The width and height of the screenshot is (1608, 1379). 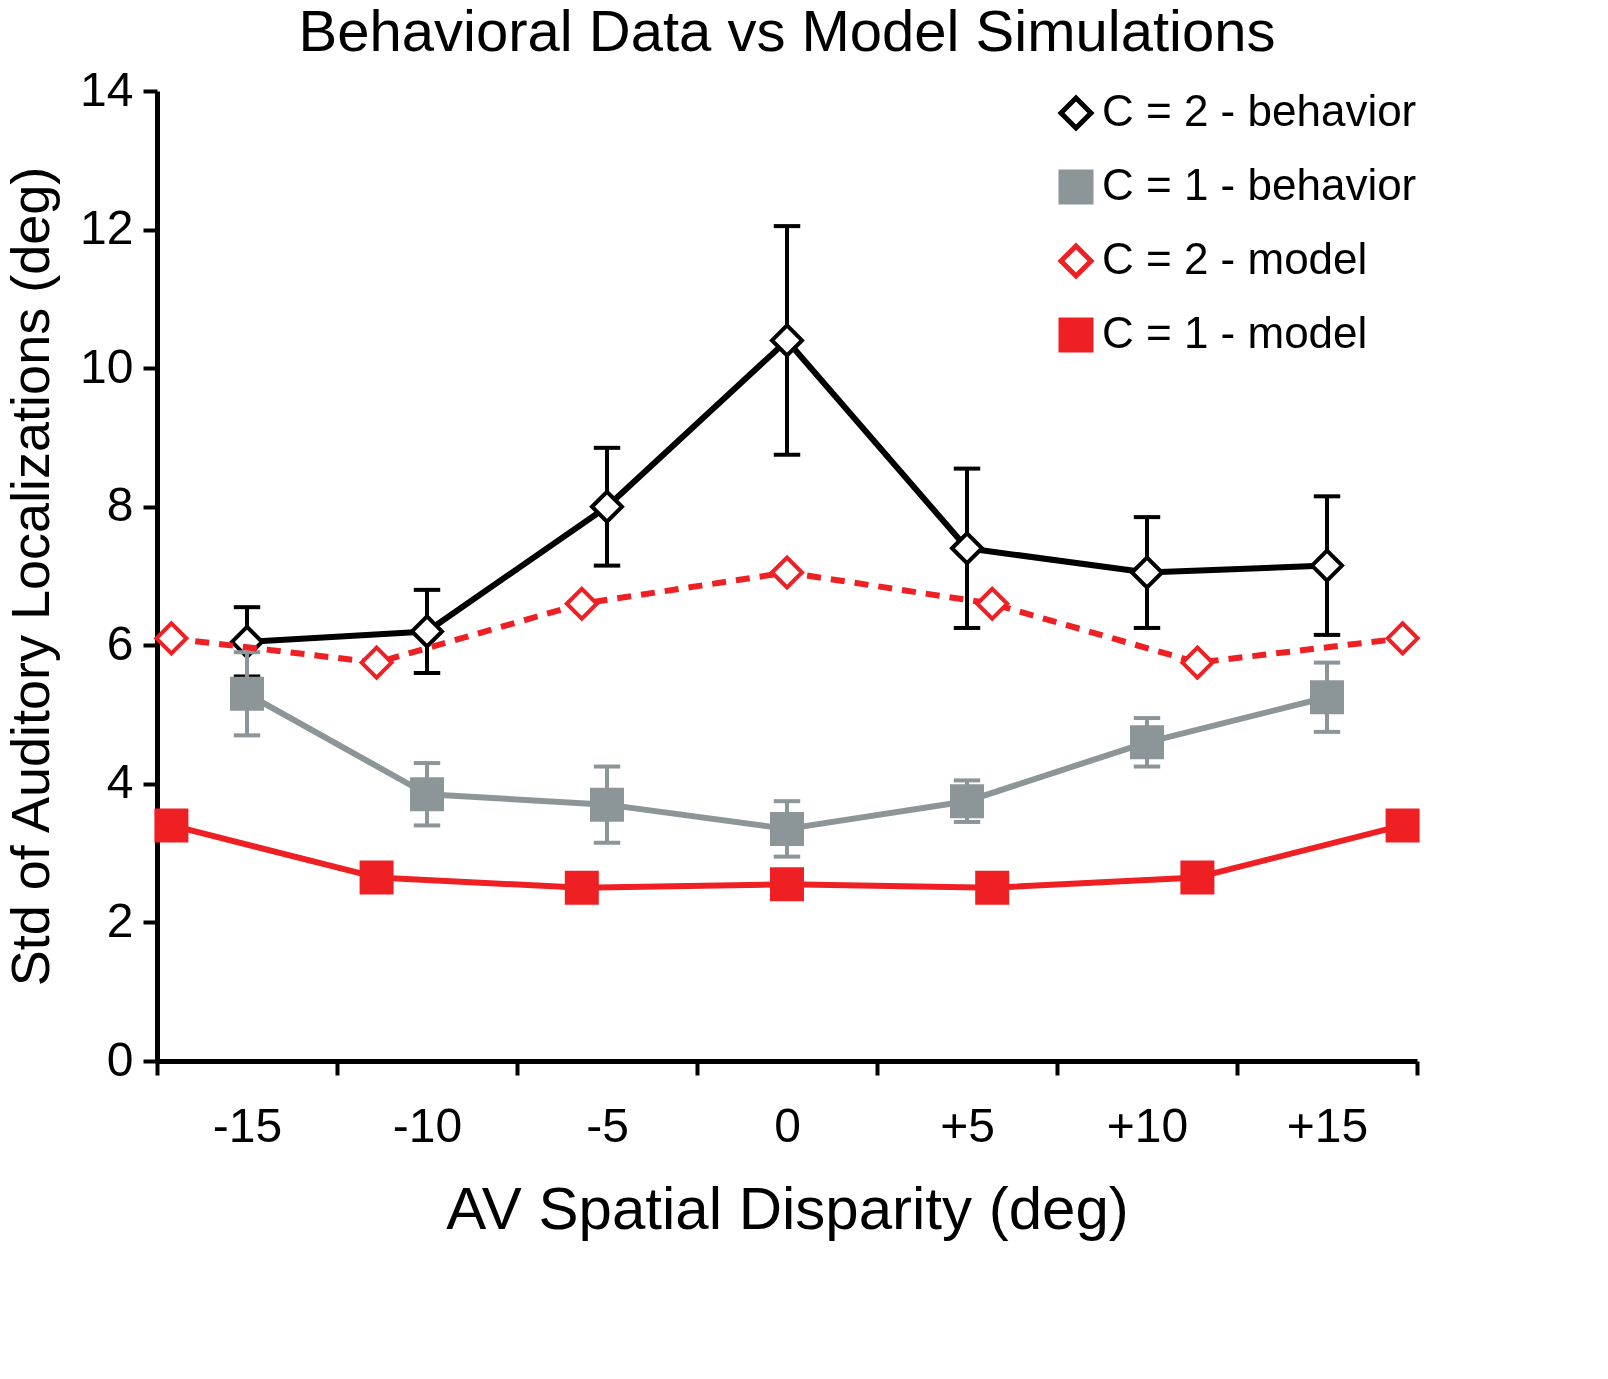 What do you see at coordinates (30, 576) in the screenshot?
I see `y-axis-title: Std of Auditory Localizations (deg)` at bounding box center [30, 576].